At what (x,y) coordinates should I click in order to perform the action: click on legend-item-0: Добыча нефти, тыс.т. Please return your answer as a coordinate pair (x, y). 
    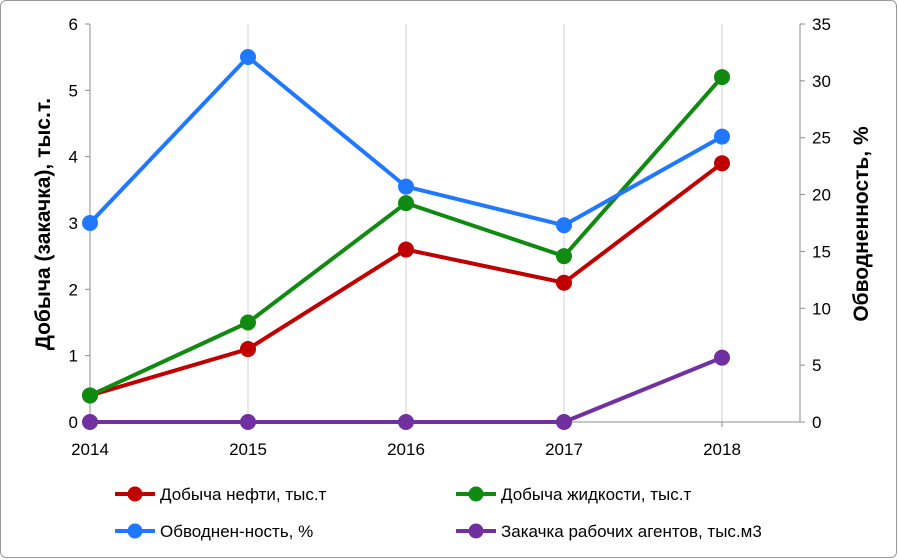
    Looking at the image, I should click on (221, 494).